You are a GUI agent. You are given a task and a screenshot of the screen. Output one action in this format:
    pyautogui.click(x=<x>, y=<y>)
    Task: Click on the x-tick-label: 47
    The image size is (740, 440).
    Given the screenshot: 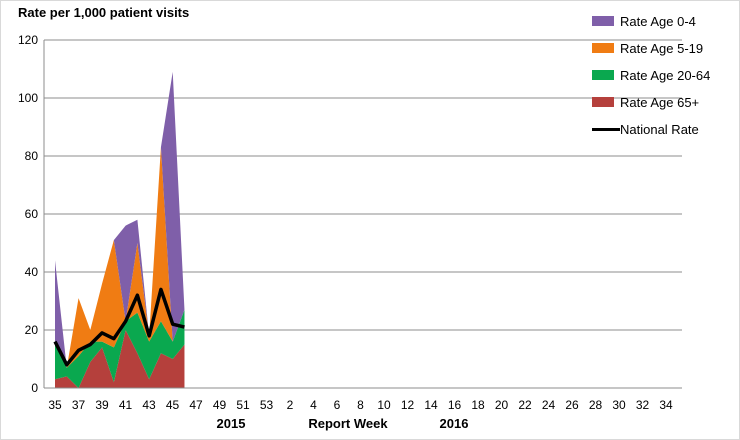 What is the action you would take?
    pyautogui.click(x=196, y=405)
    